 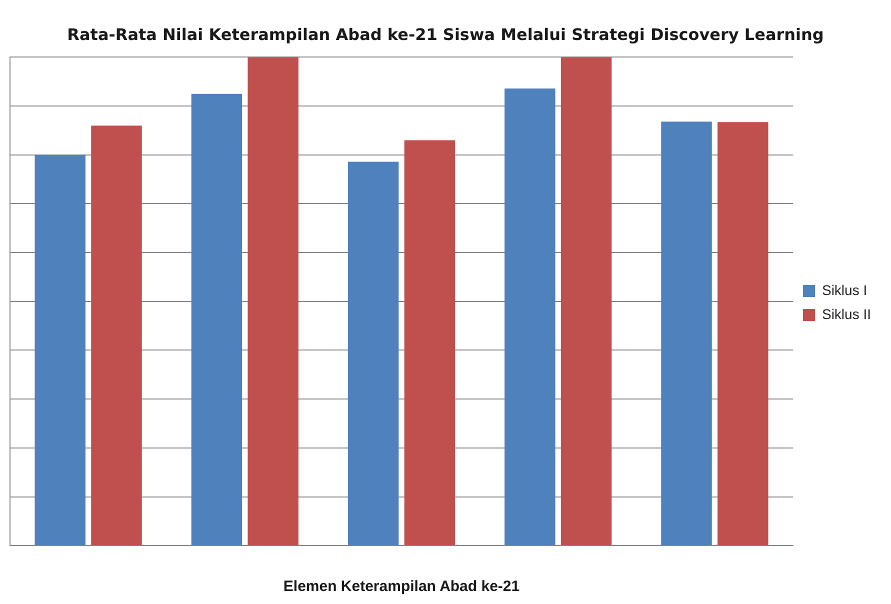 I want to click on legend-label: Siklus II, so click(x=846, y=314).